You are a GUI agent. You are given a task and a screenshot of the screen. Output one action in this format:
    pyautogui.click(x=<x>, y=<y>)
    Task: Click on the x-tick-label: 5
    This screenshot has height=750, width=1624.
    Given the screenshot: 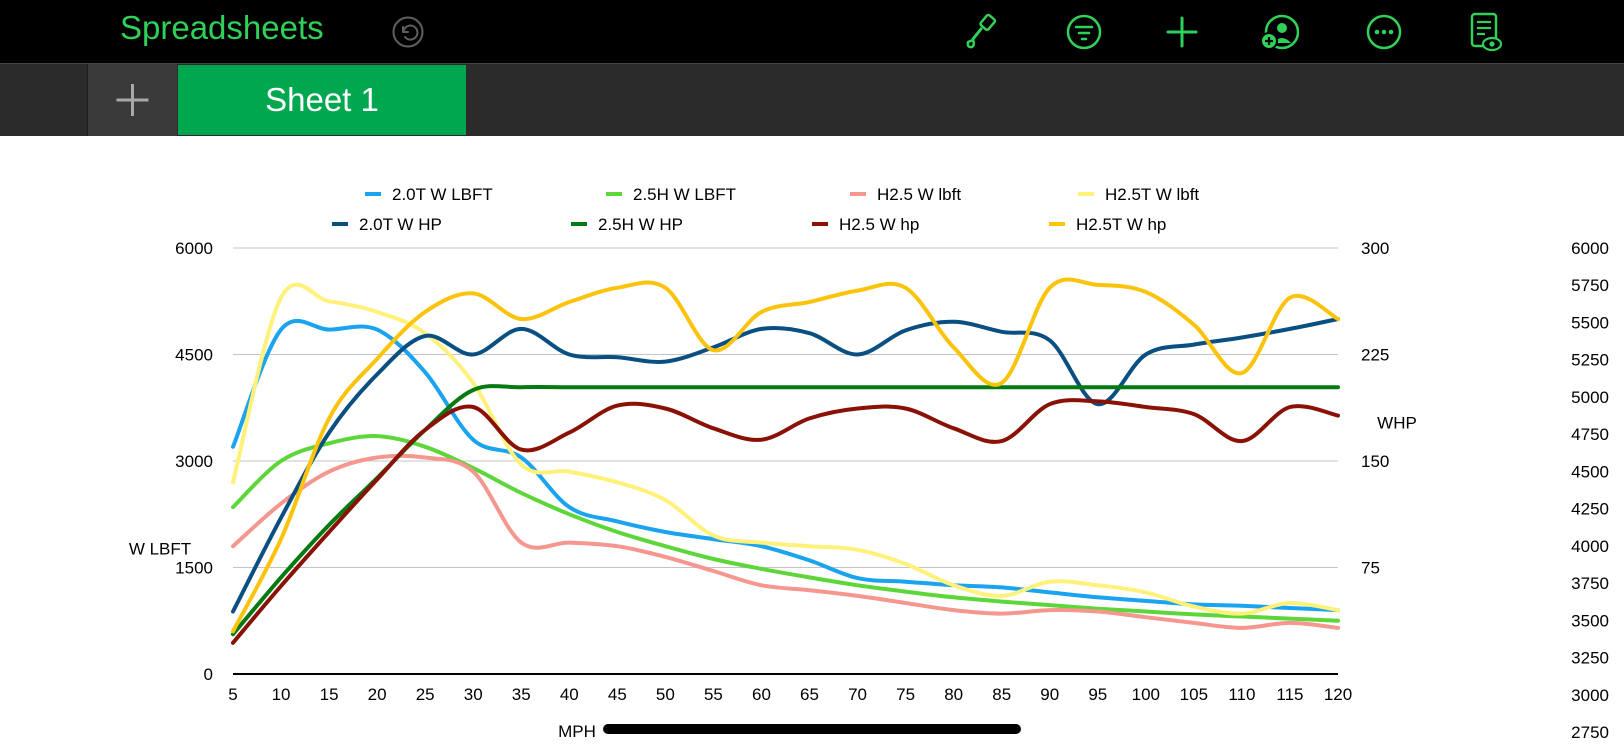 What is the action you would take?
    pyautogui.click(x=232, y=694)
    